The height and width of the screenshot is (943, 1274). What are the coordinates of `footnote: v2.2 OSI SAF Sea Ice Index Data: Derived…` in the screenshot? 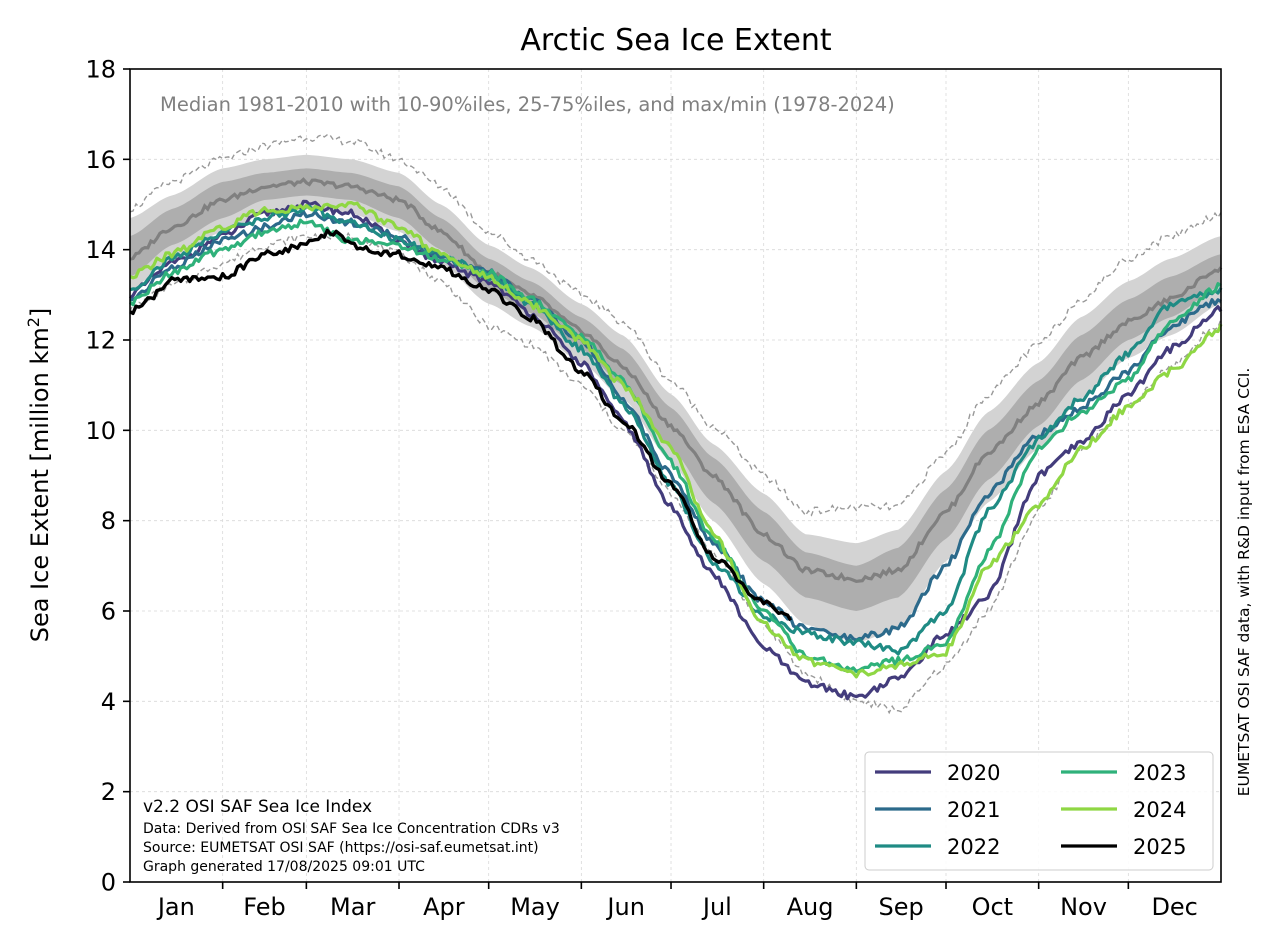 It's located at (351, 836).